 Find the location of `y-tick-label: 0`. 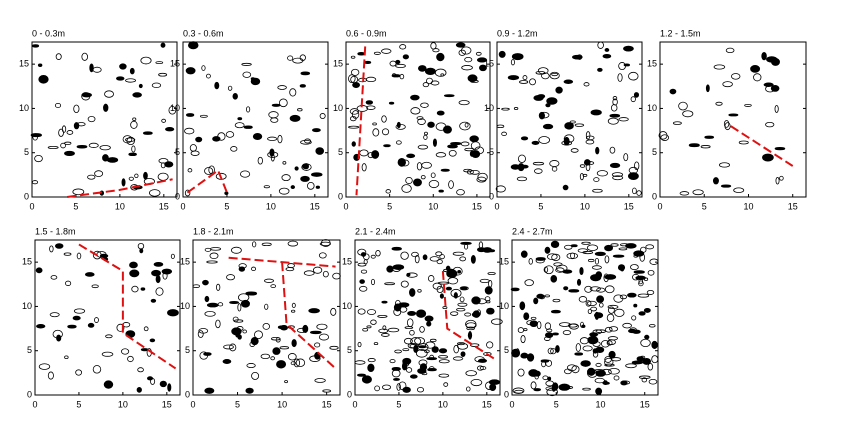

y-tick-label: 0 is located at coordinates (349, 394).